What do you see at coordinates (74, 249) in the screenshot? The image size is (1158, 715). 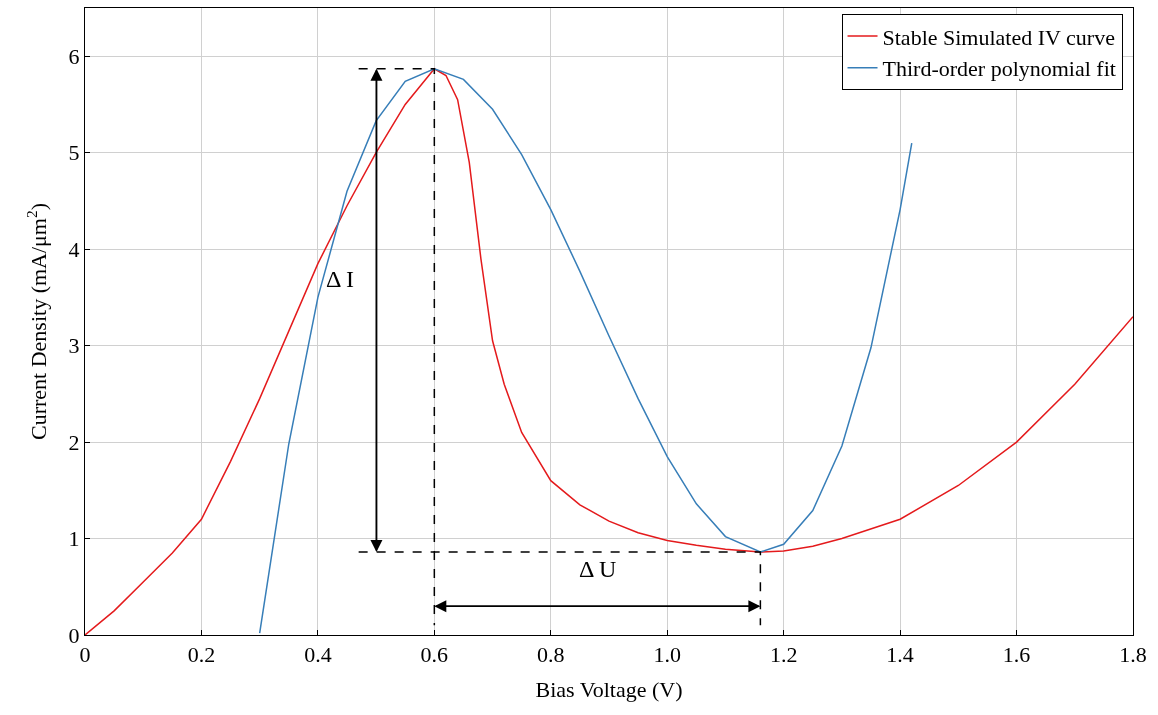 I see `y-tick-label: 4` at bounding box center [74, 249].